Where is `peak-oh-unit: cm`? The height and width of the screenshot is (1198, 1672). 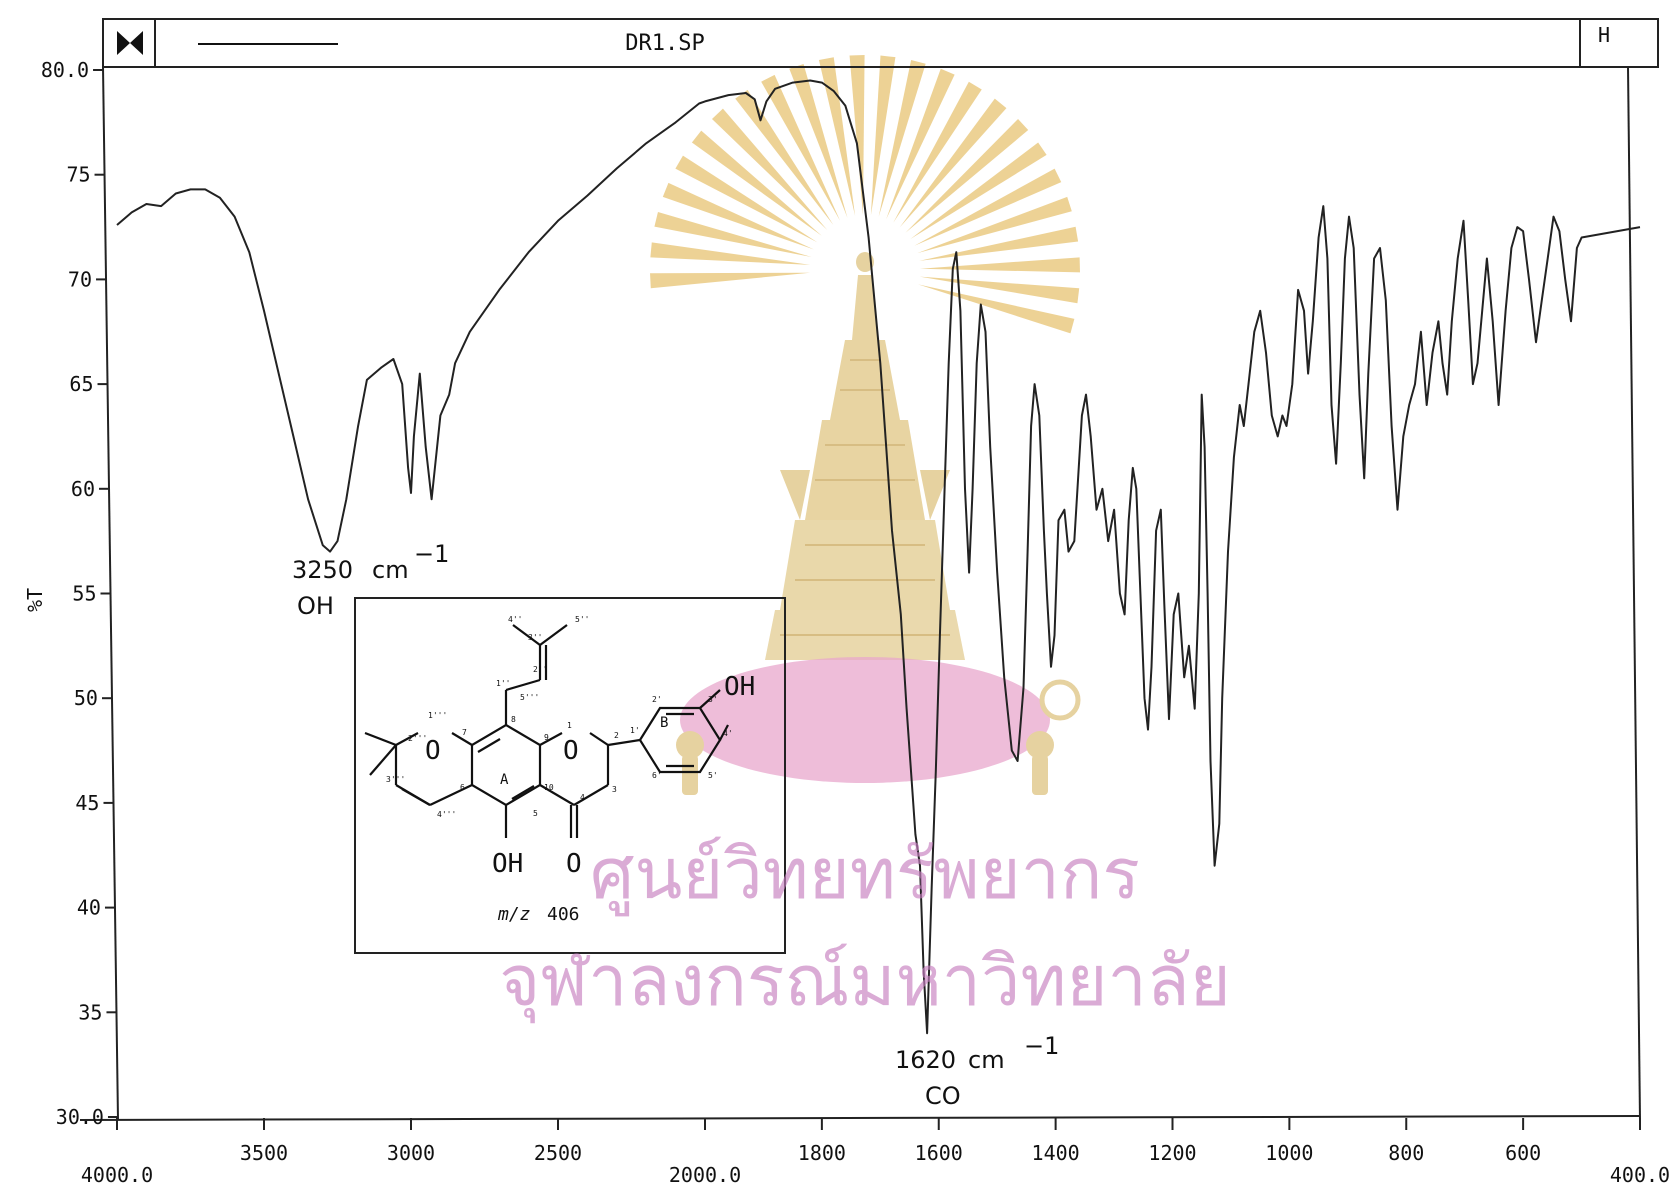
peak-oh-unit: cm is located at coordinates (390, 570).